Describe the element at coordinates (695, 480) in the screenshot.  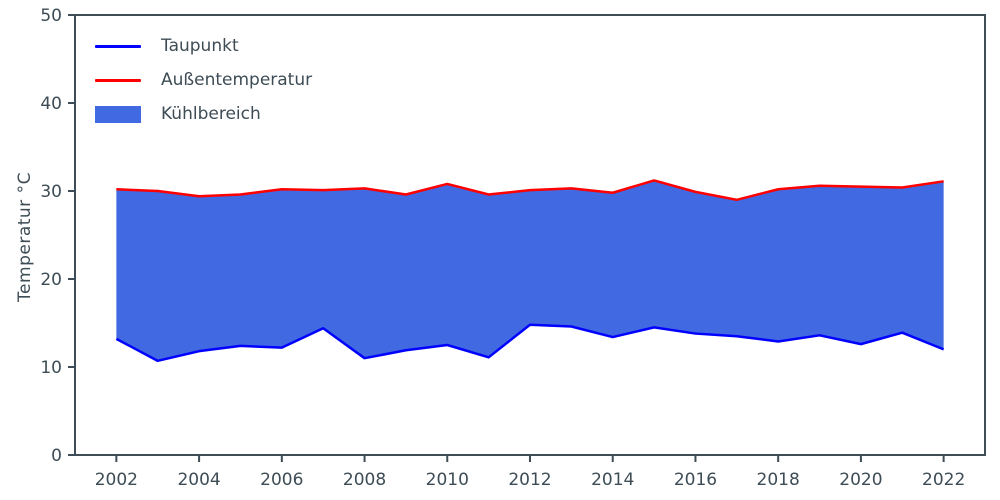
I see `x-tick-label: 2016` at that location.